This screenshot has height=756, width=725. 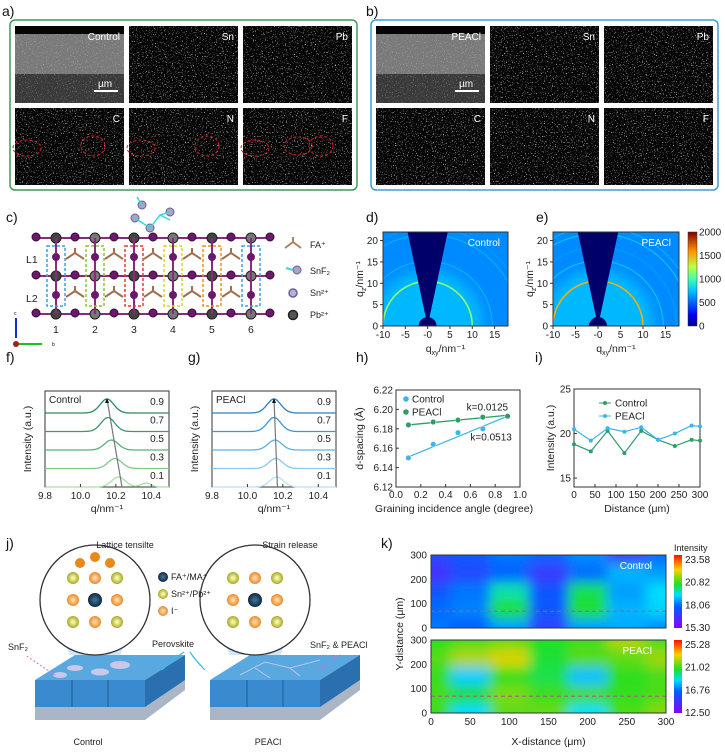 I want to click on peak-shift-guide, so click(x=276, y=443).